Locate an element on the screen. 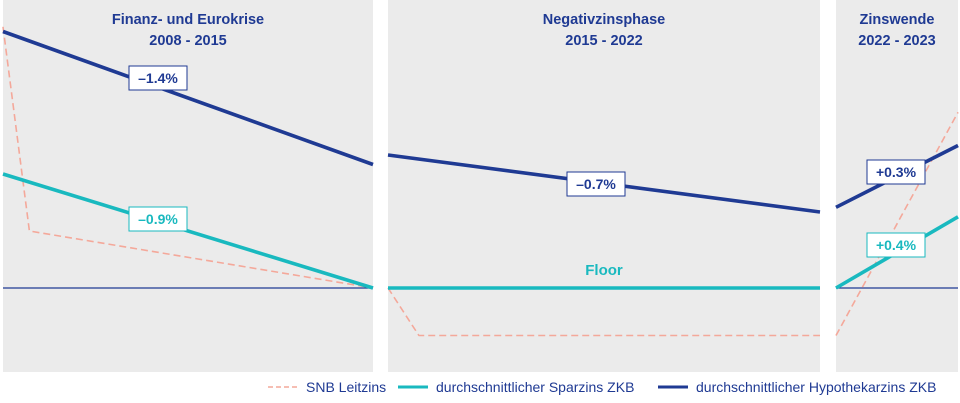  hypo-series-line is located at coordinates (188, 98).